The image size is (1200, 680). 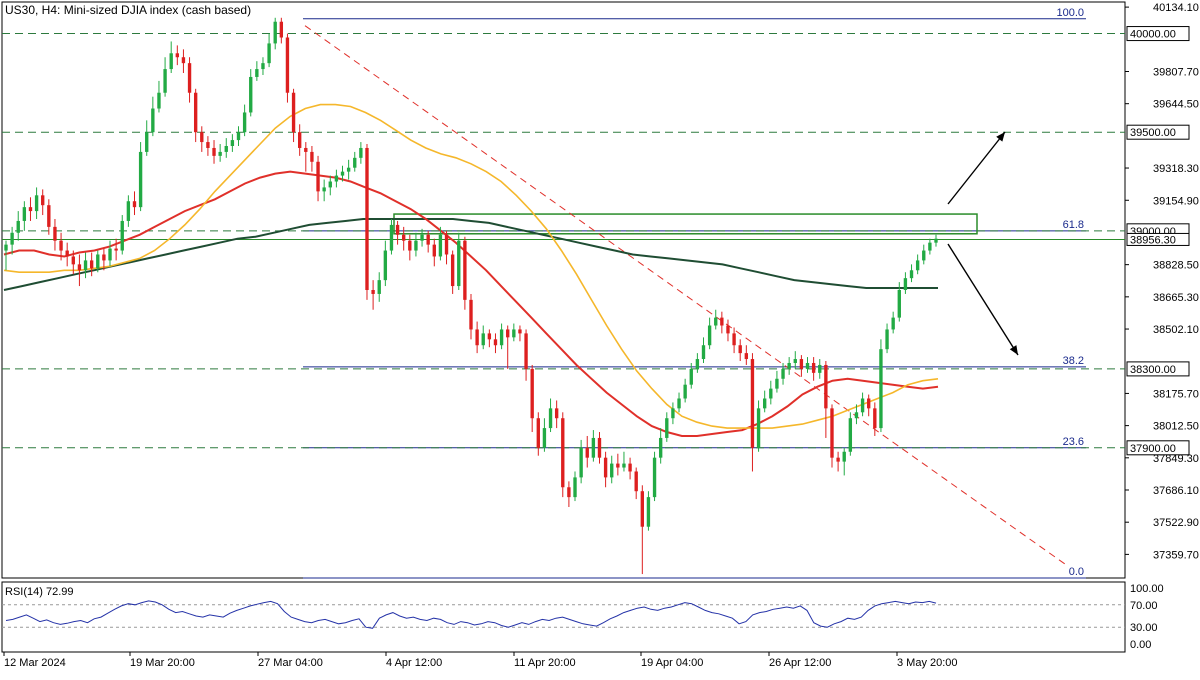 I want to click on x-tick-label: 4 Apr 12:00, so click(x=414, y=663).